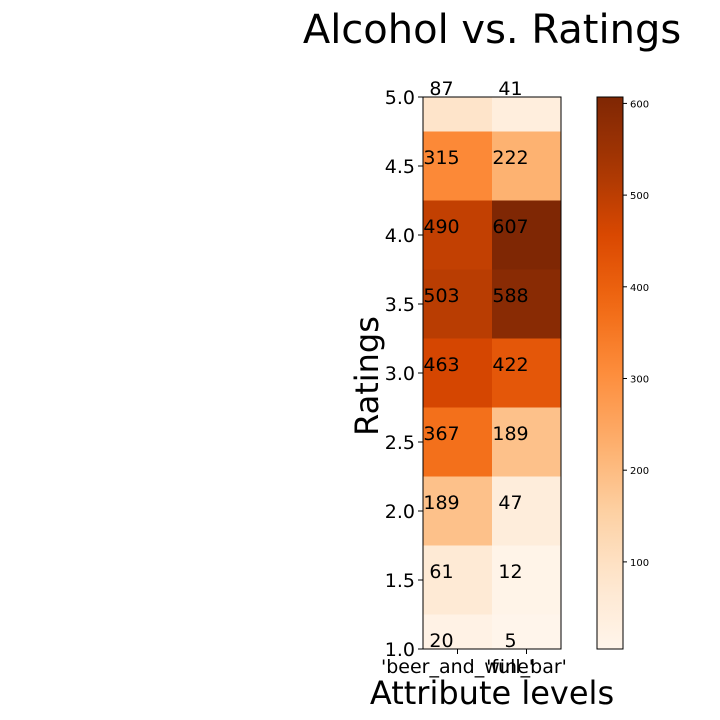 This screenshot has height=720, width=720. Describe the element at coordinates (639, 104) in the screenshot. I see `colorbar-tick-label: 600` at that location.